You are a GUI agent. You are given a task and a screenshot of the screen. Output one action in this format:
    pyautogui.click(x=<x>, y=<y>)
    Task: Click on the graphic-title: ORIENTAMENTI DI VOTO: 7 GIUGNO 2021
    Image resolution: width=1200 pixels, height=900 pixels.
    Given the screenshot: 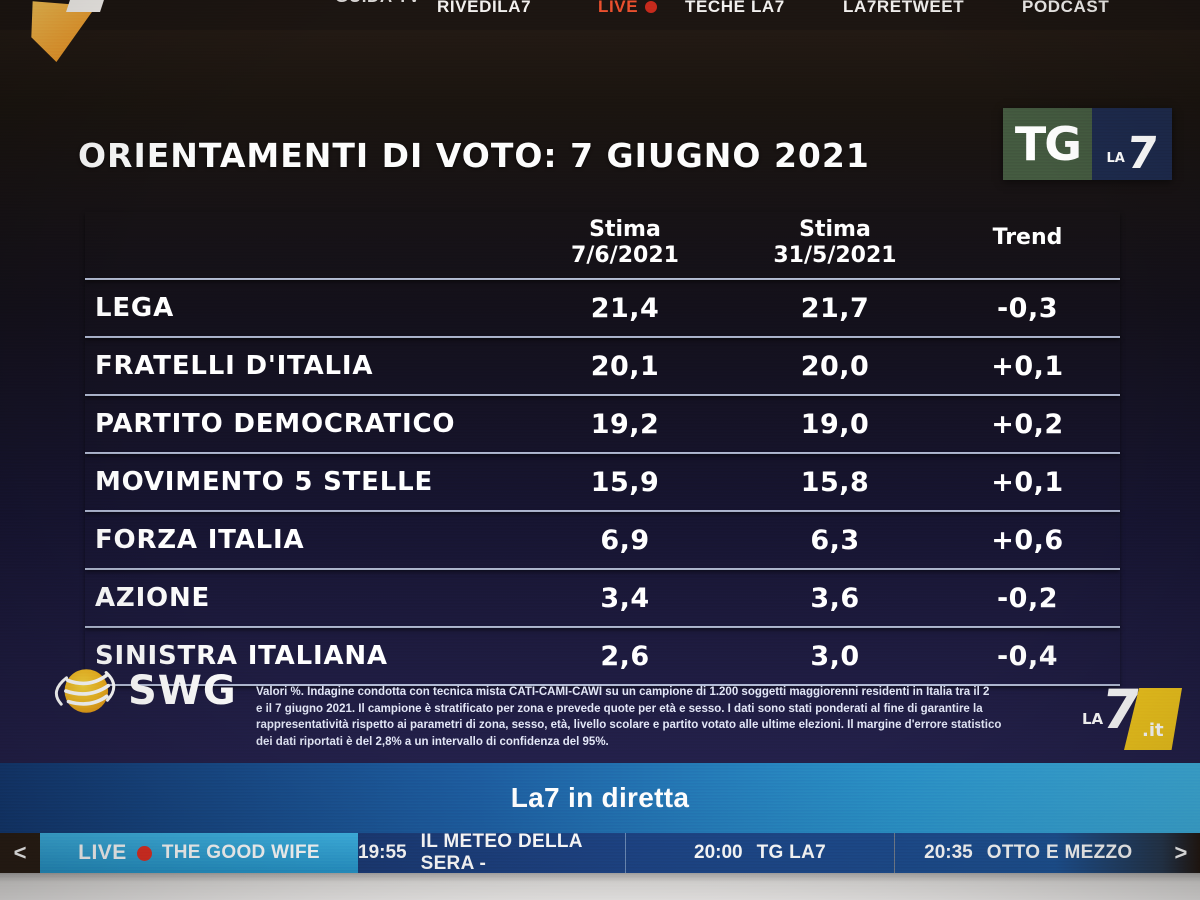 What is the action you would take?
    pyautogui.click(x=474, y=155)
    